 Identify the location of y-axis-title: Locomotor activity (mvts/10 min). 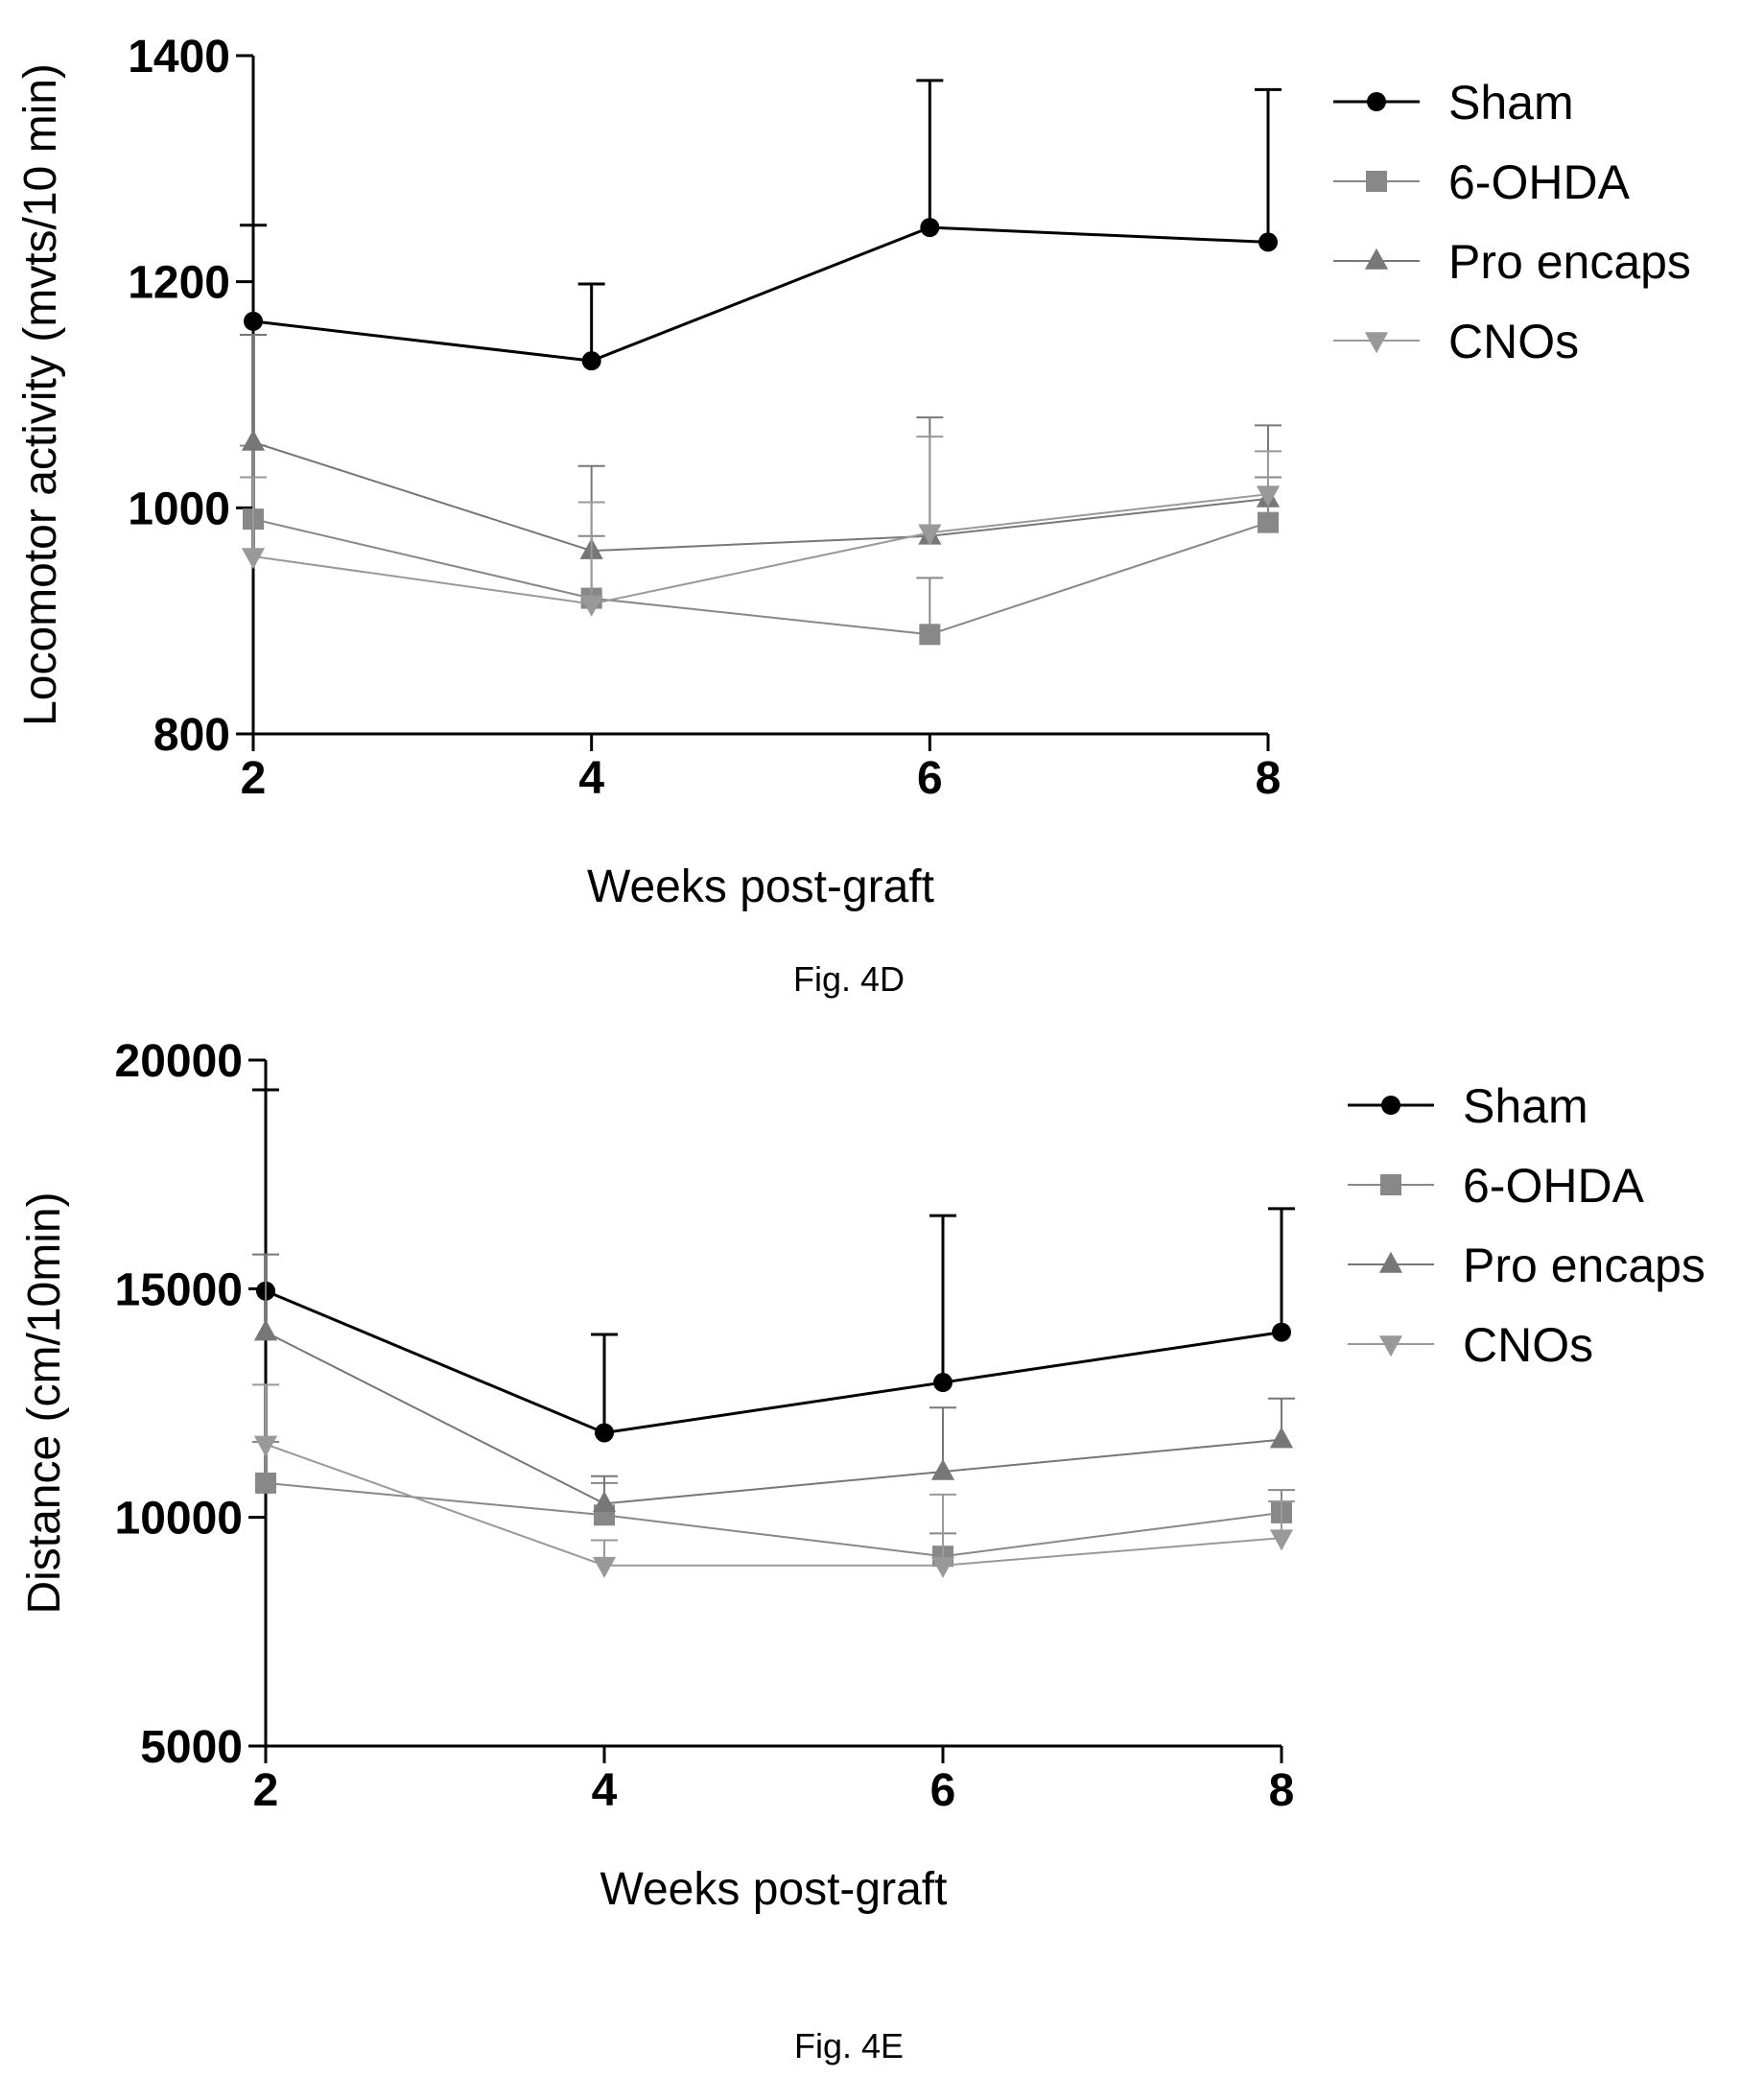
(41, 394).